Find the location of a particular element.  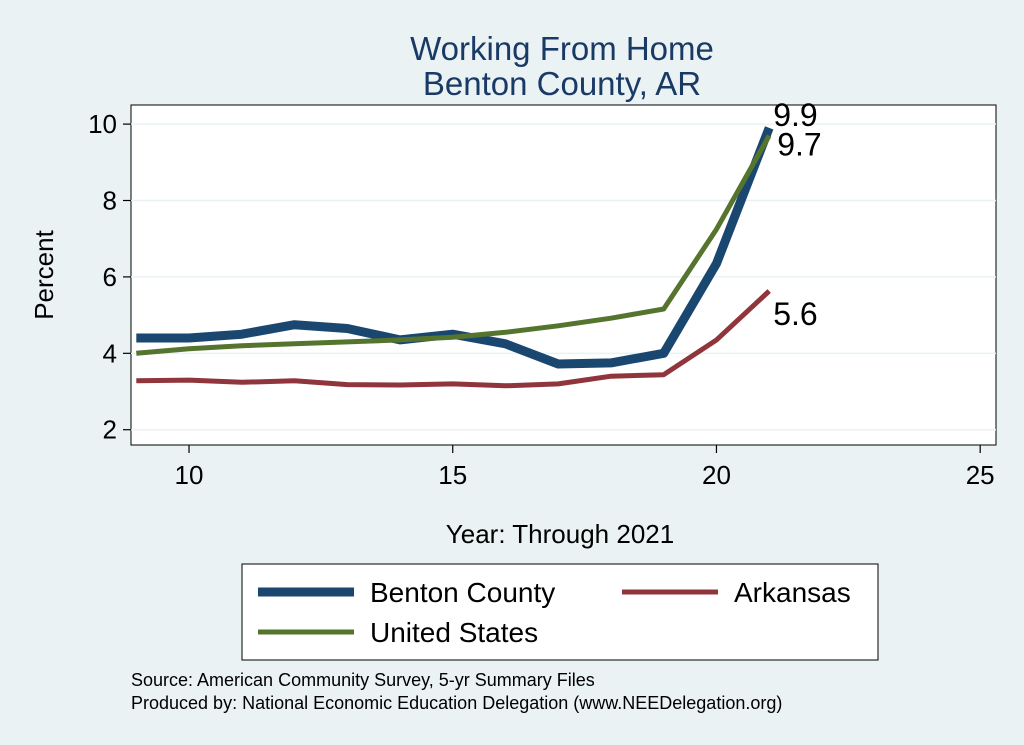

x-axis-label: Year: Through 2021 is located at coordinates (560, 534).